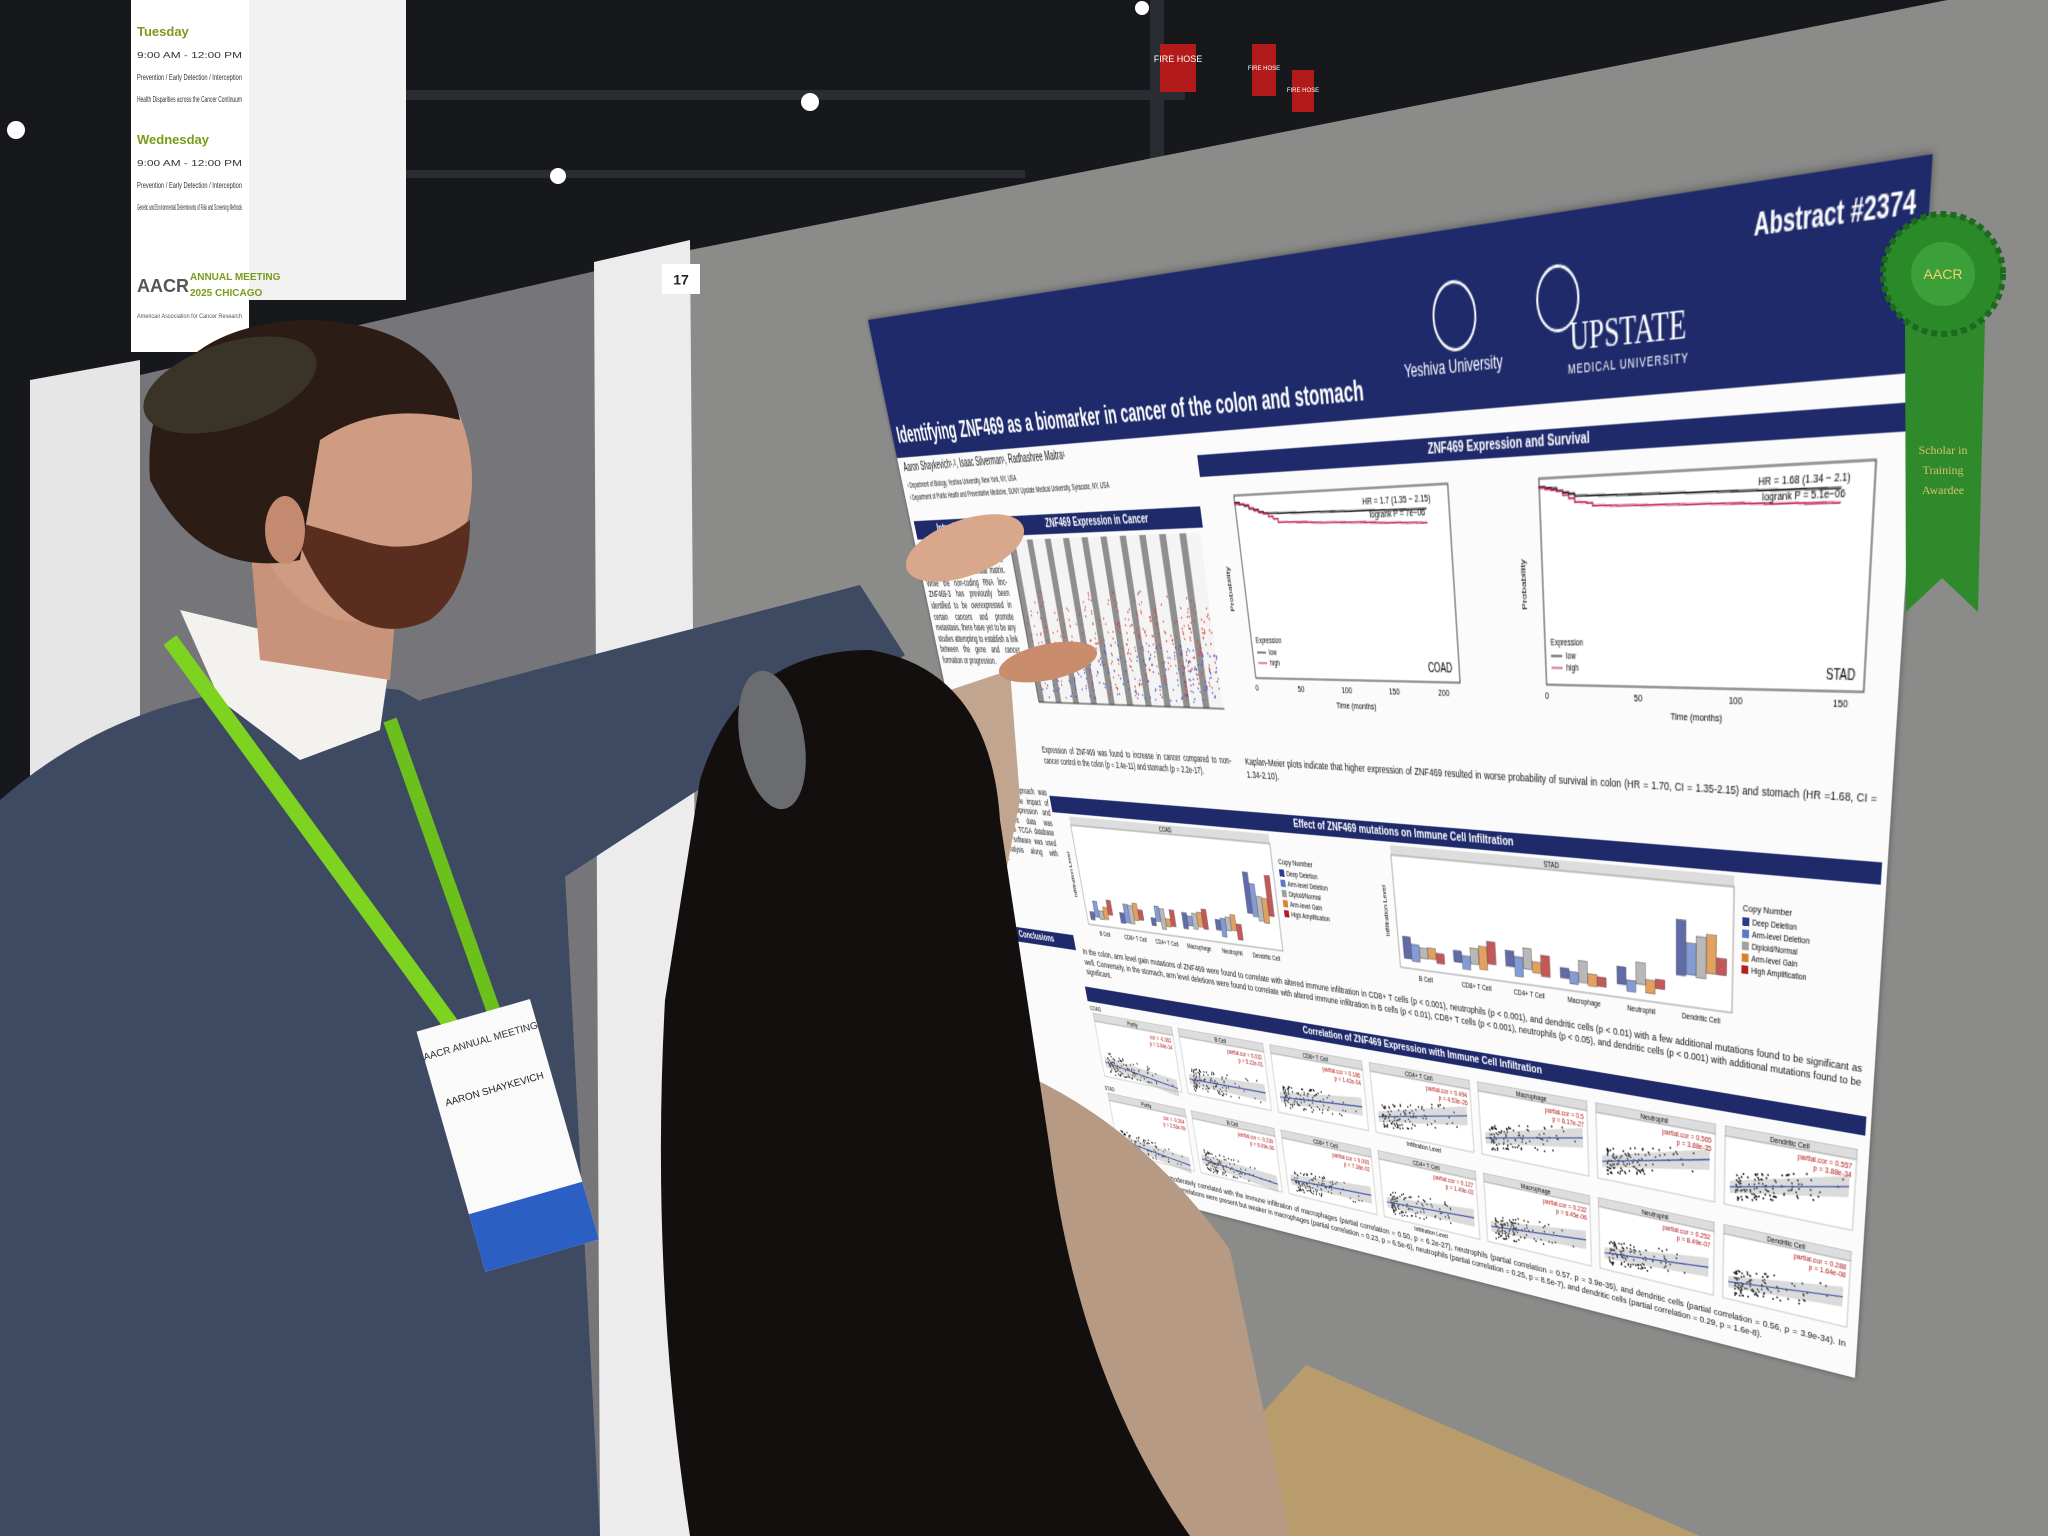 Image resolution: width=2048 pixels, height=1536 pixels. I want to click on x-tick-label: 100, so click(1736, 701).